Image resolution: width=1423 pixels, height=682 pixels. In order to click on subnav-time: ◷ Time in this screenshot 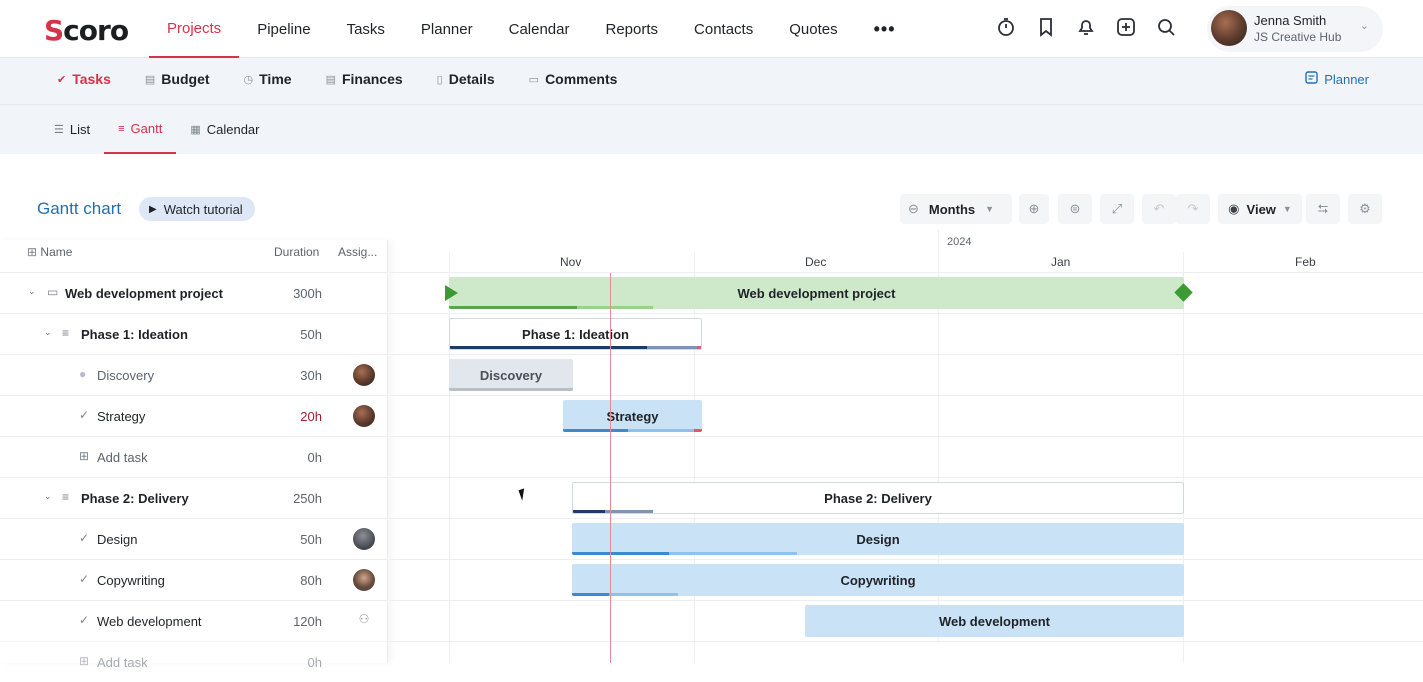, I will do `click(268, 79)`.